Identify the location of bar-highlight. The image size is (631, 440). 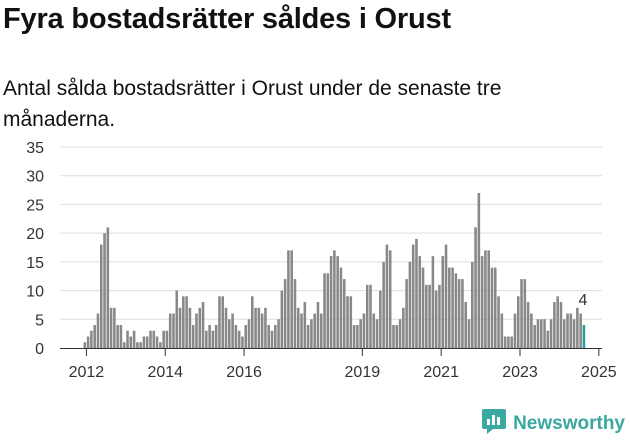
(584, 336).